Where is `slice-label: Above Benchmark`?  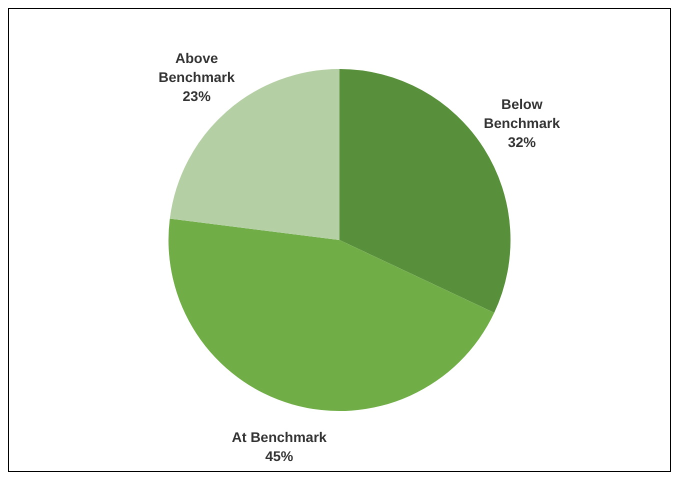
slice-label: Above Benchmark is located at coordinates (196, 67).